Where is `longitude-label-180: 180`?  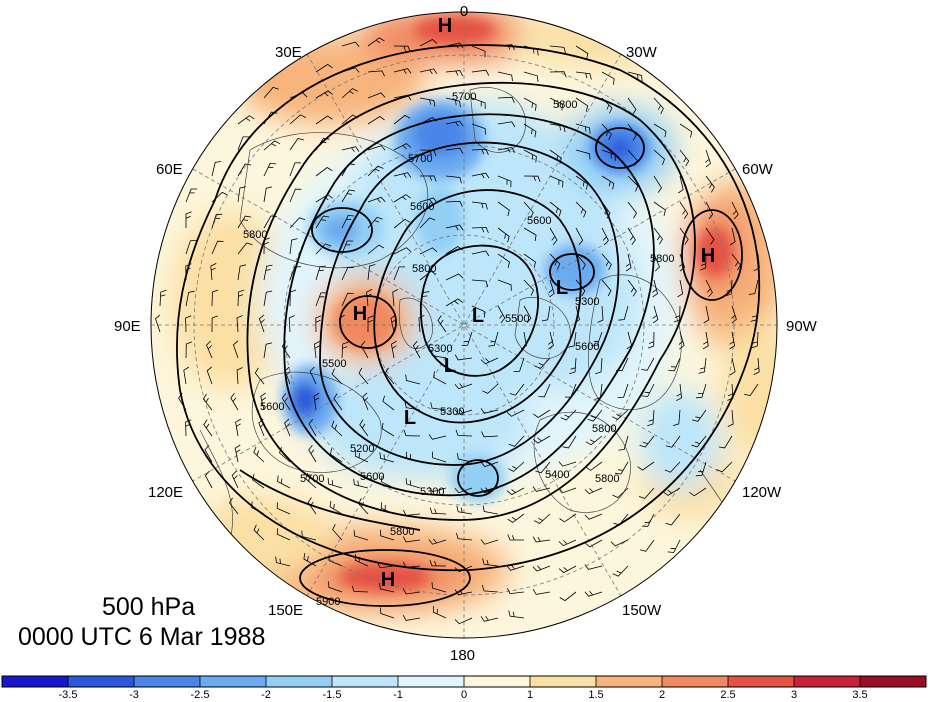 longitude-label-180: 180 is located at coordinates (463, 655).